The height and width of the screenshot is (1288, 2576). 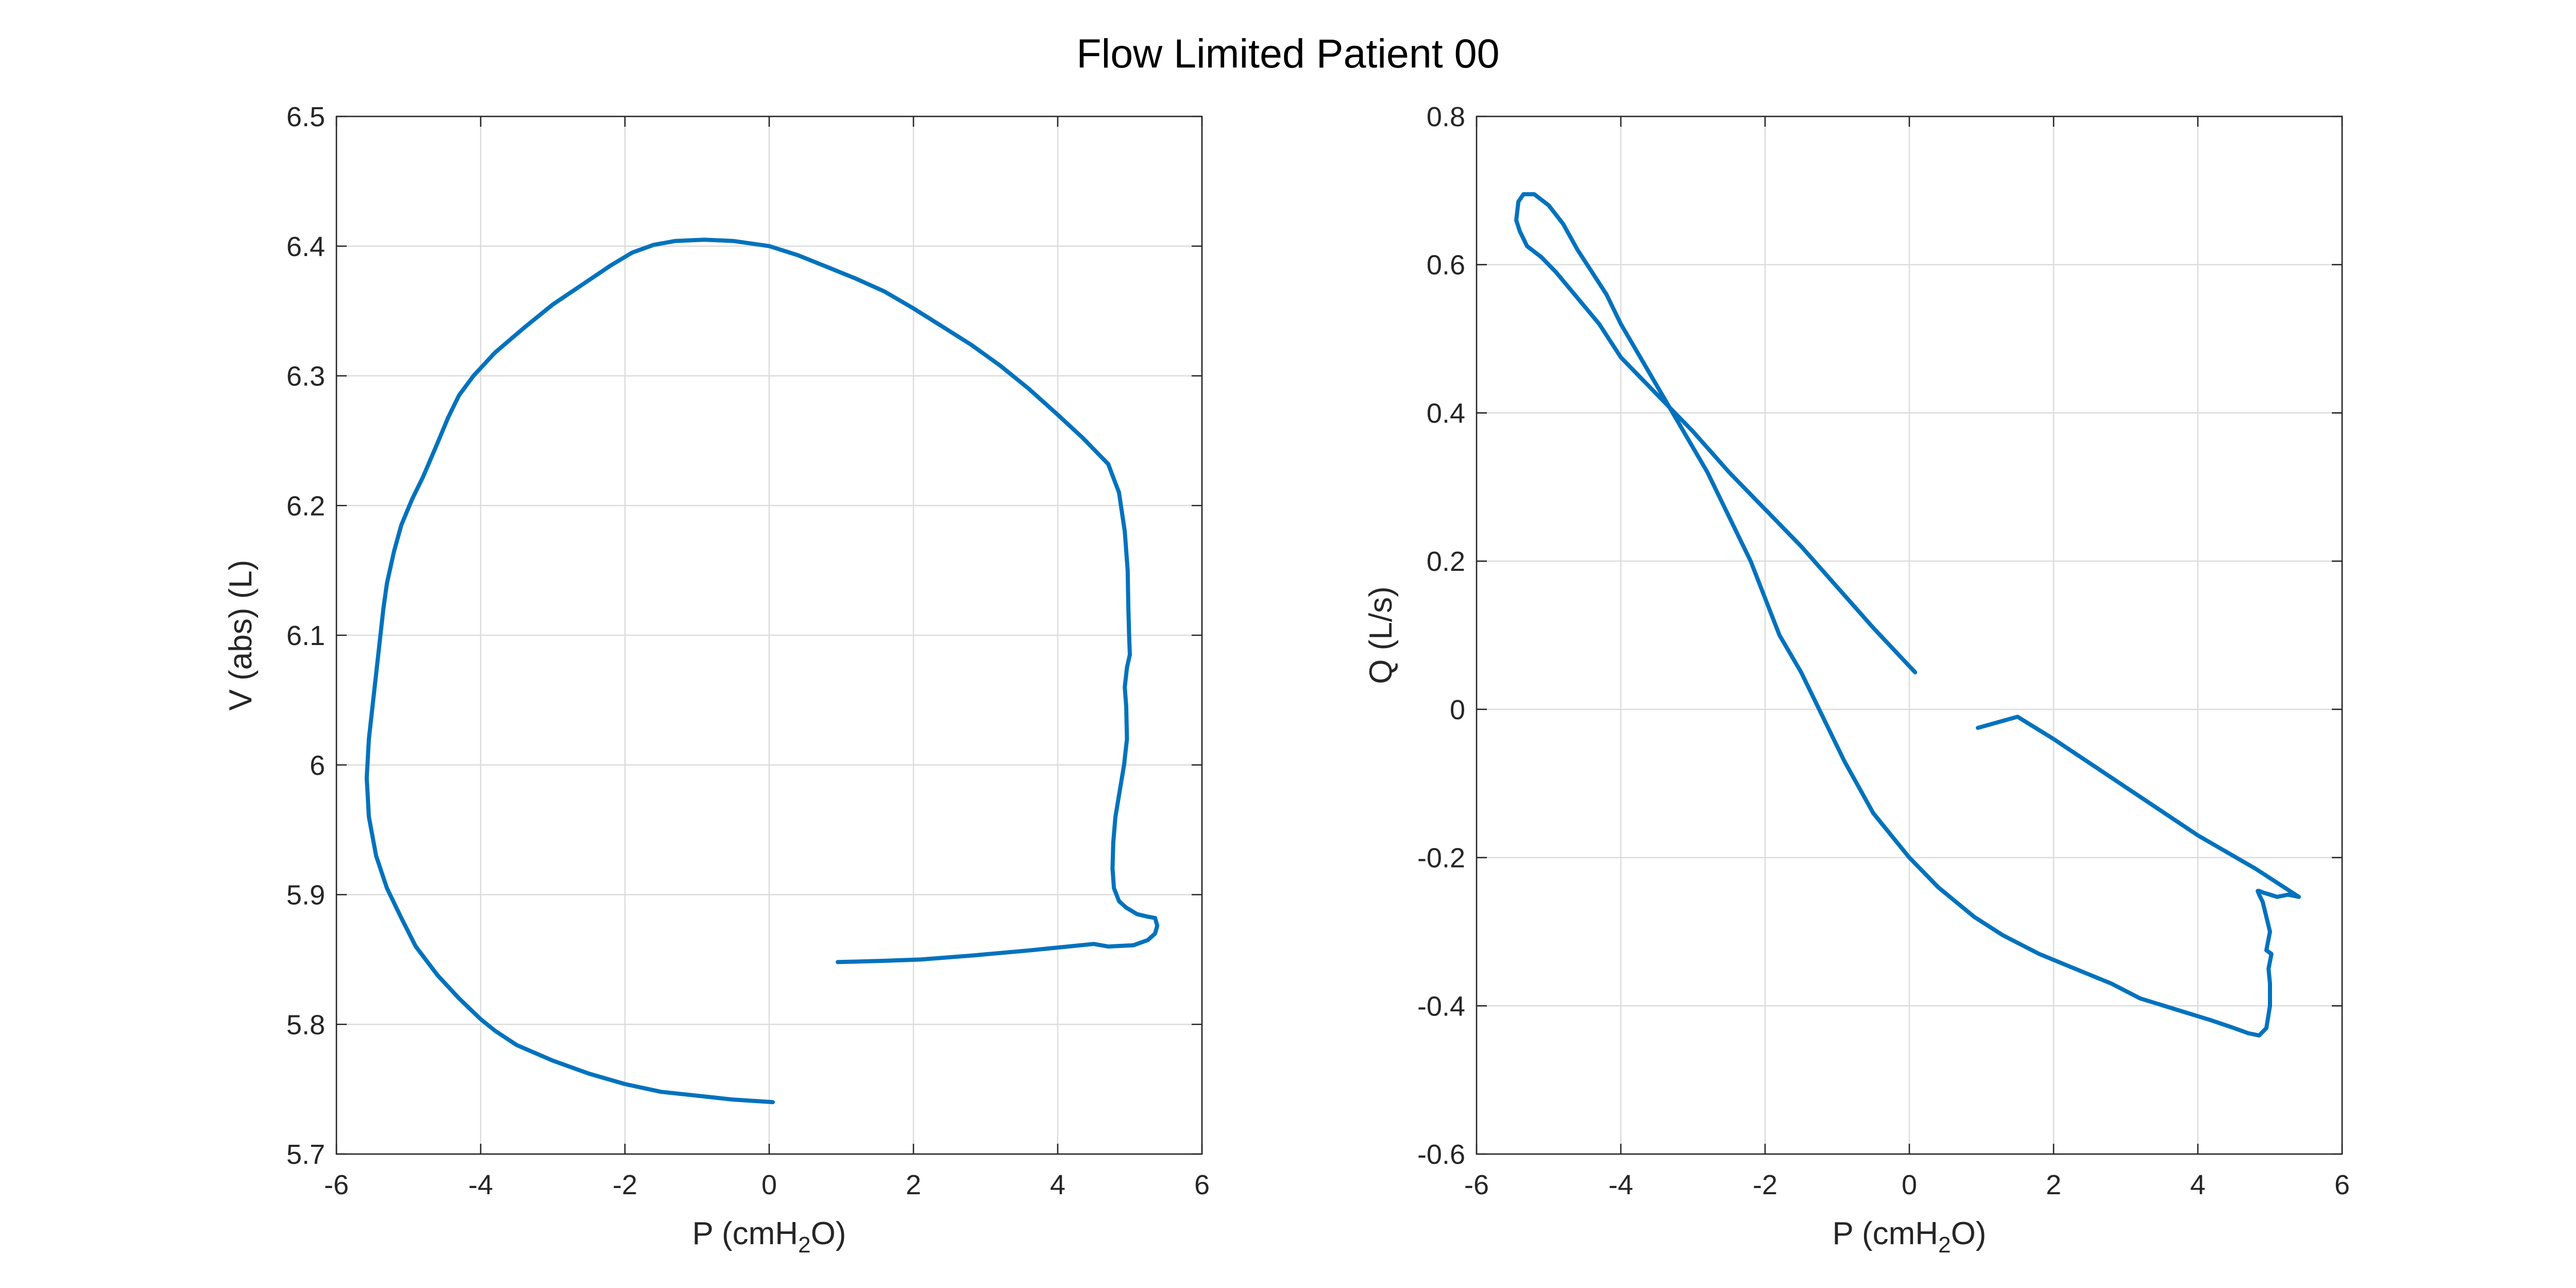 What do you see at coordinates (1446, 414) in the screenshot?
I see `y-tick-label: 0.4` at bounding box center [1446, 414].